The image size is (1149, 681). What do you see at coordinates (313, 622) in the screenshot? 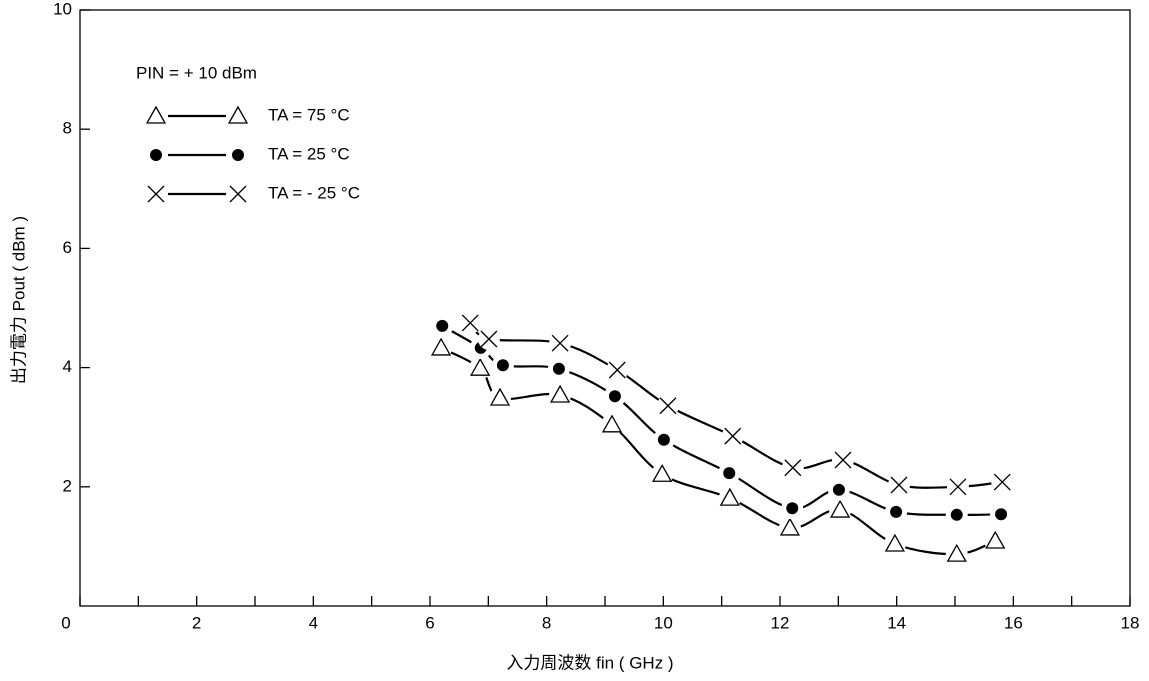
I see `x-tick-label: 4` at bounding box center [313, 622].